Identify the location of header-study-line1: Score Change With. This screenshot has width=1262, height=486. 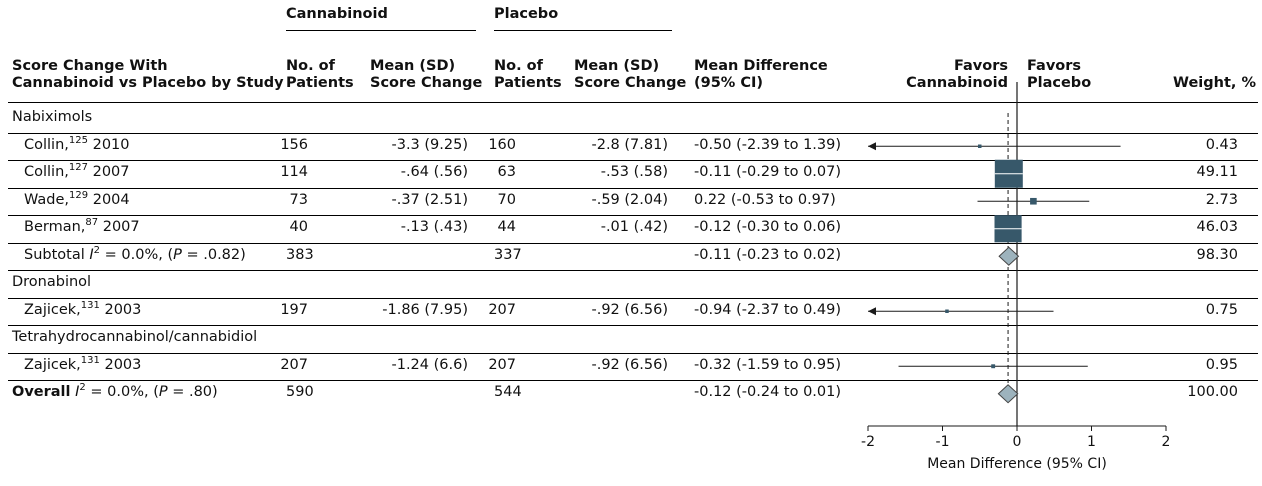
(90, 66).